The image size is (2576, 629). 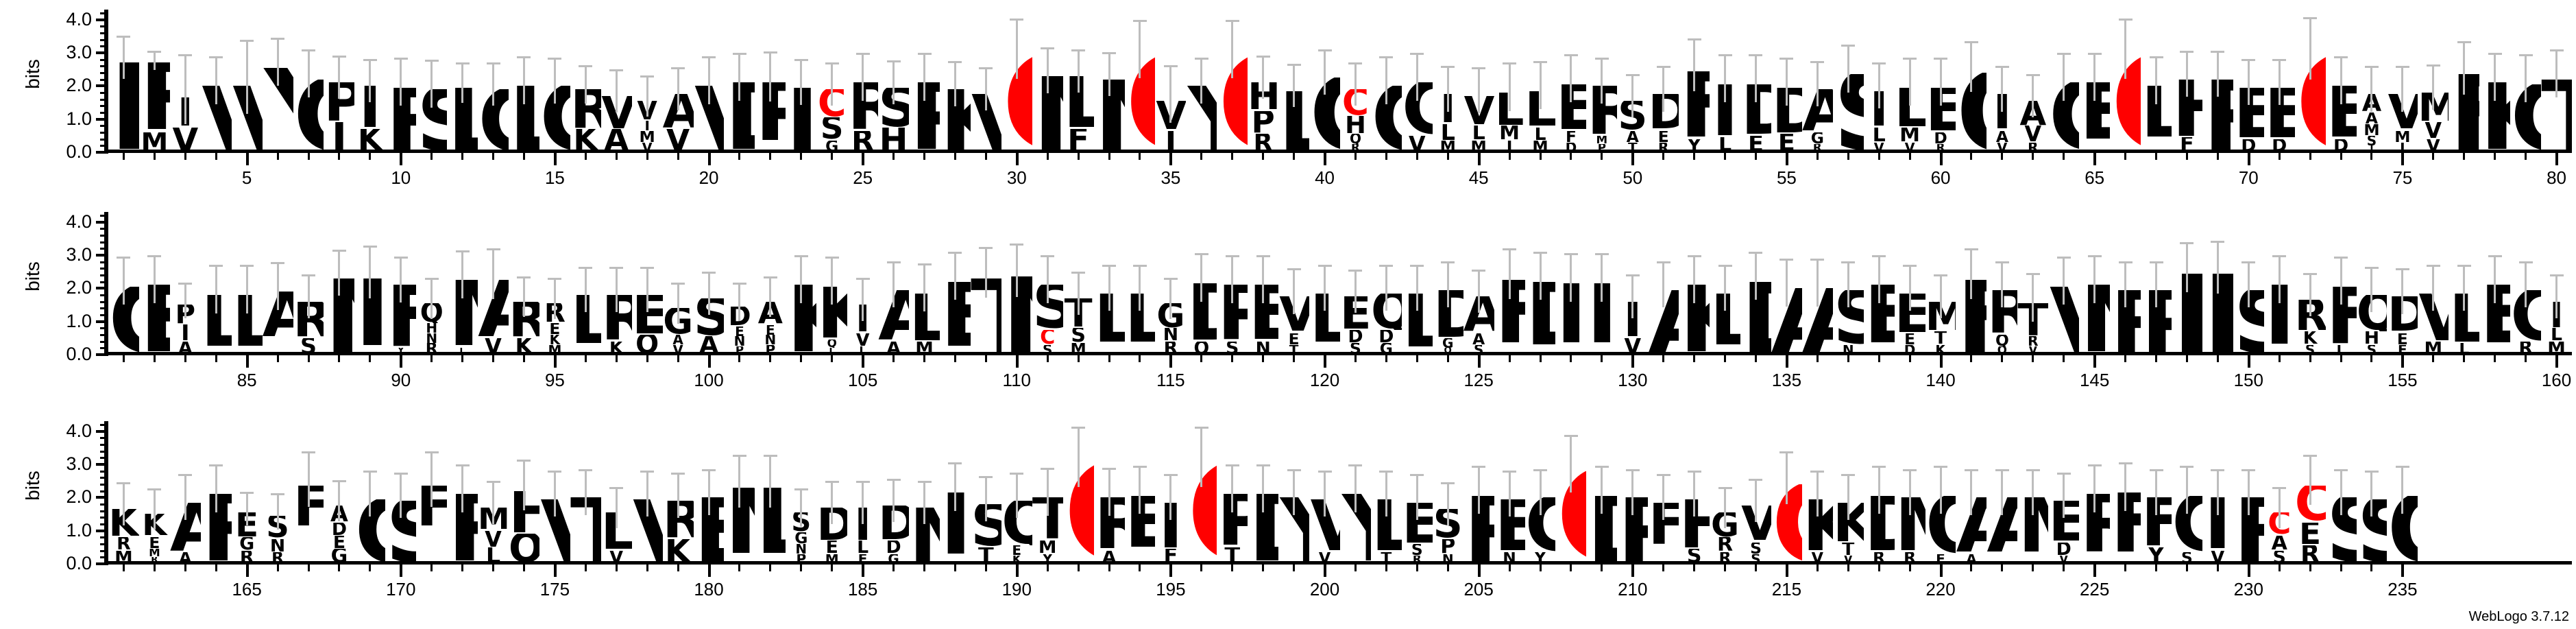 I want to click on logo-letter: E, so click(x=154, y=543).